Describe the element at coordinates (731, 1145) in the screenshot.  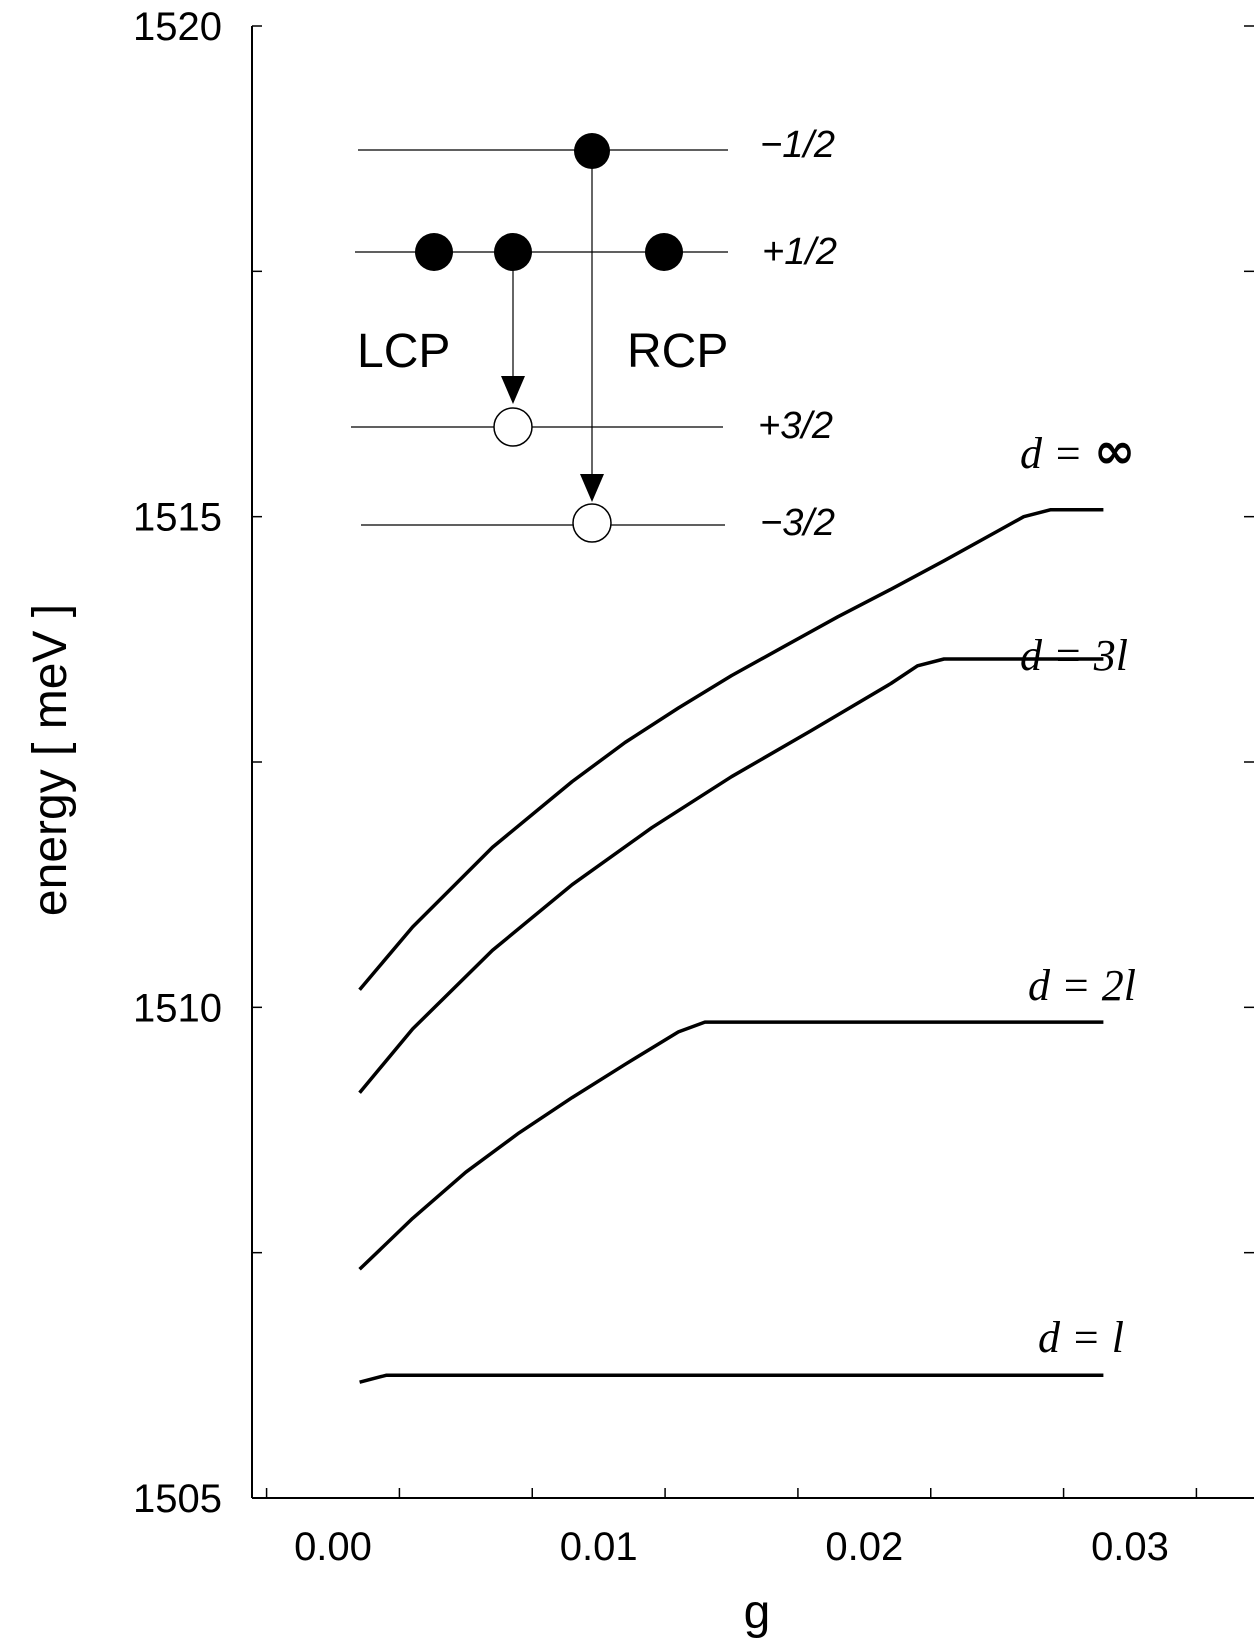
I see `series-line-d-2l` at that location.